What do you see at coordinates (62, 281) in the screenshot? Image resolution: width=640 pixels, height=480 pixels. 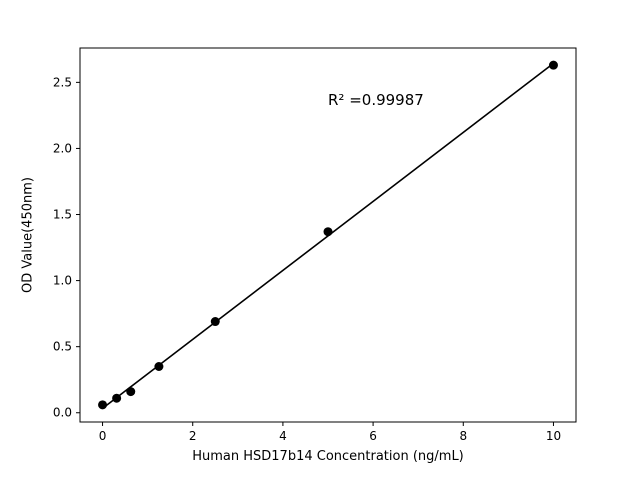 I see `y-tick-label: 1.0` at bounding box center [62, 281].